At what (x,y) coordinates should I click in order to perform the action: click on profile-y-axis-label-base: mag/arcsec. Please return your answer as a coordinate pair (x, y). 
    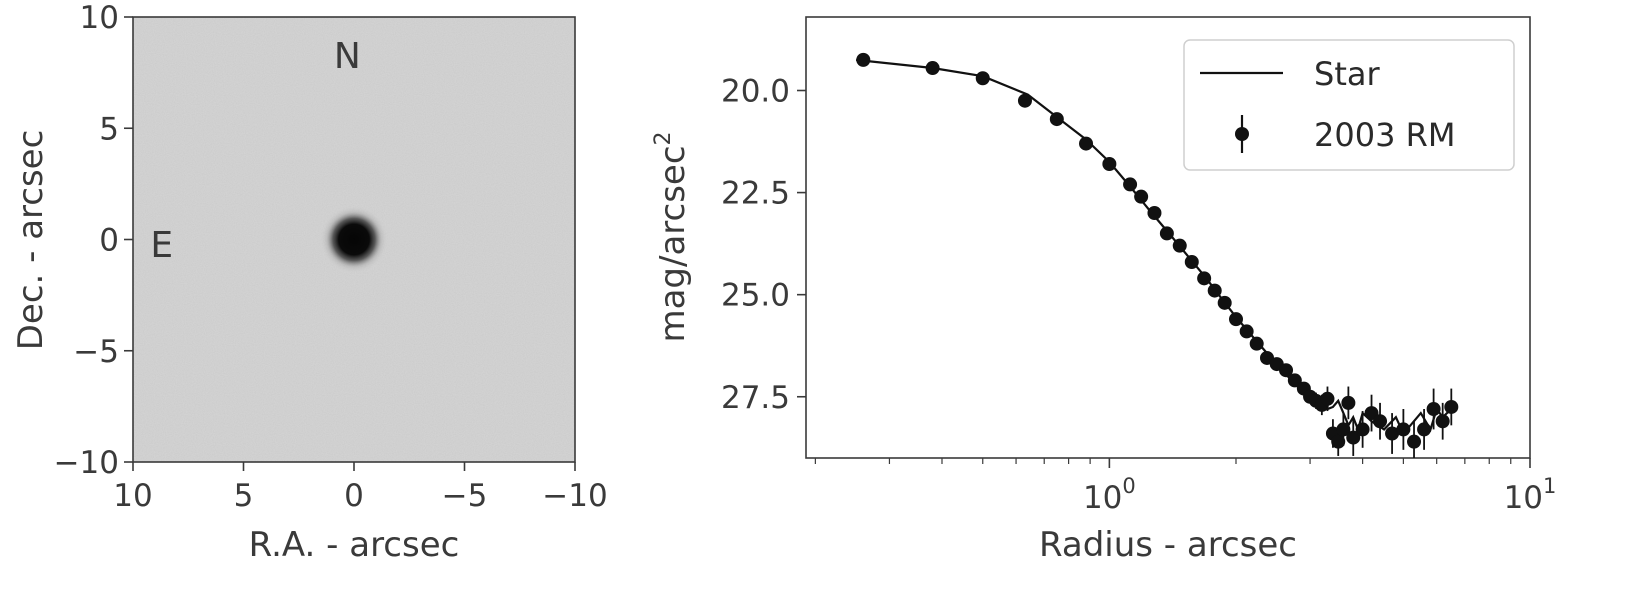
    Looking at the image, I should click on (673, 243).